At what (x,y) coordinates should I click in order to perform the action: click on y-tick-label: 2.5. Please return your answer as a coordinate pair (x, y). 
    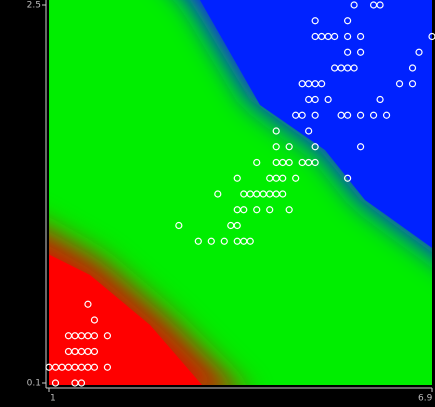
    Looking at the image, I should click on (34, 6).